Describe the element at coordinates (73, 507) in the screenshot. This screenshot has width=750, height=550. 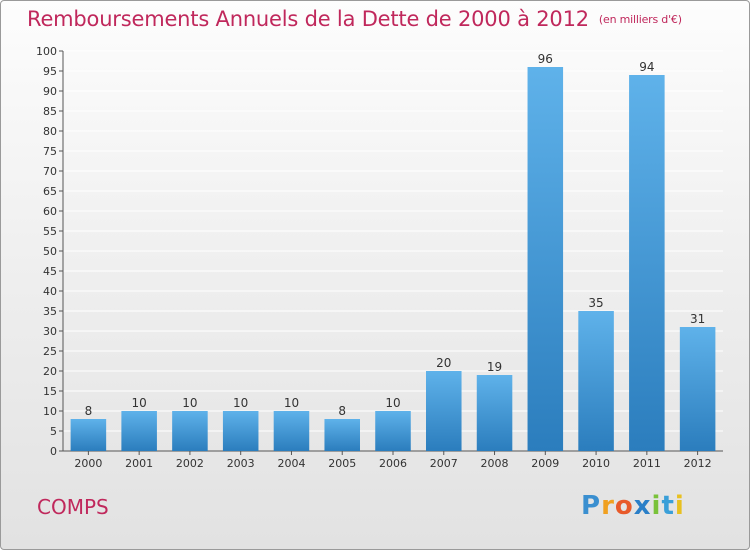
I see `commune-name: COMPS` at that location.